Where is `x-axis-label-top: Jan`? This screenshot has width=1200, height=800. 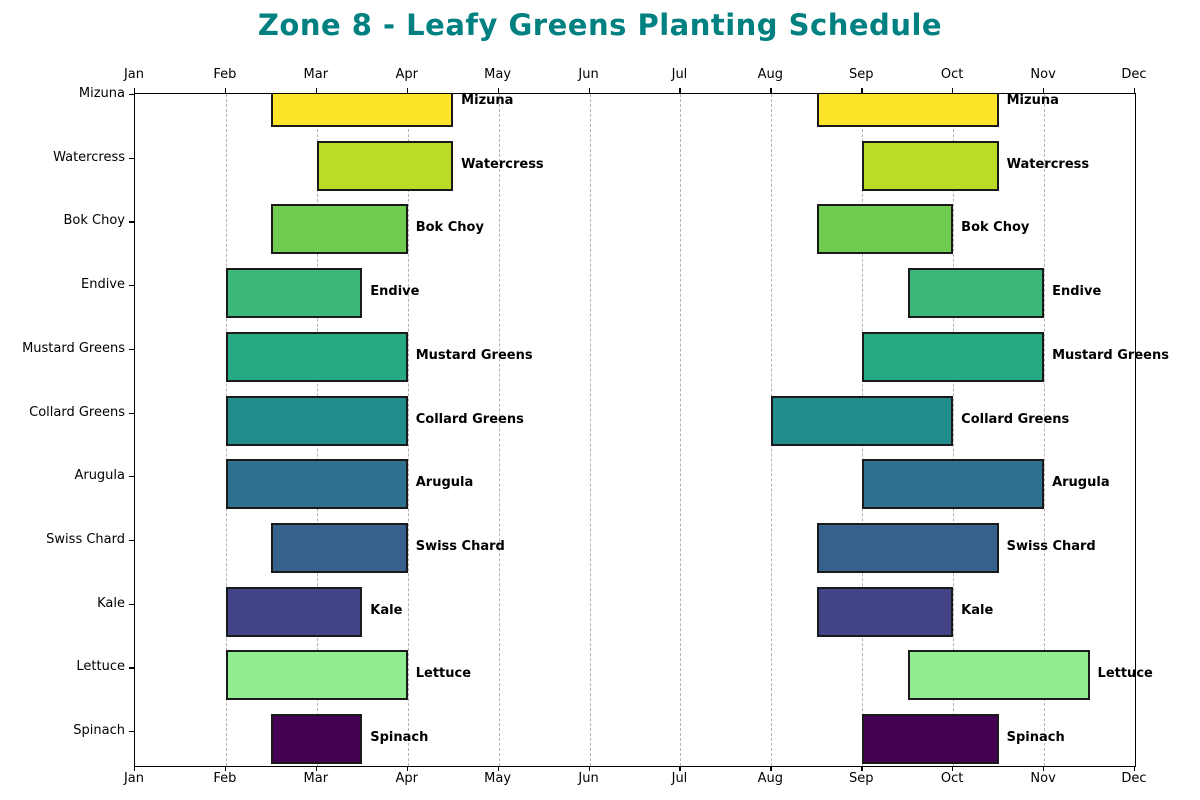 x-axis-label-top: Jan is located at coordinates (134, 74).